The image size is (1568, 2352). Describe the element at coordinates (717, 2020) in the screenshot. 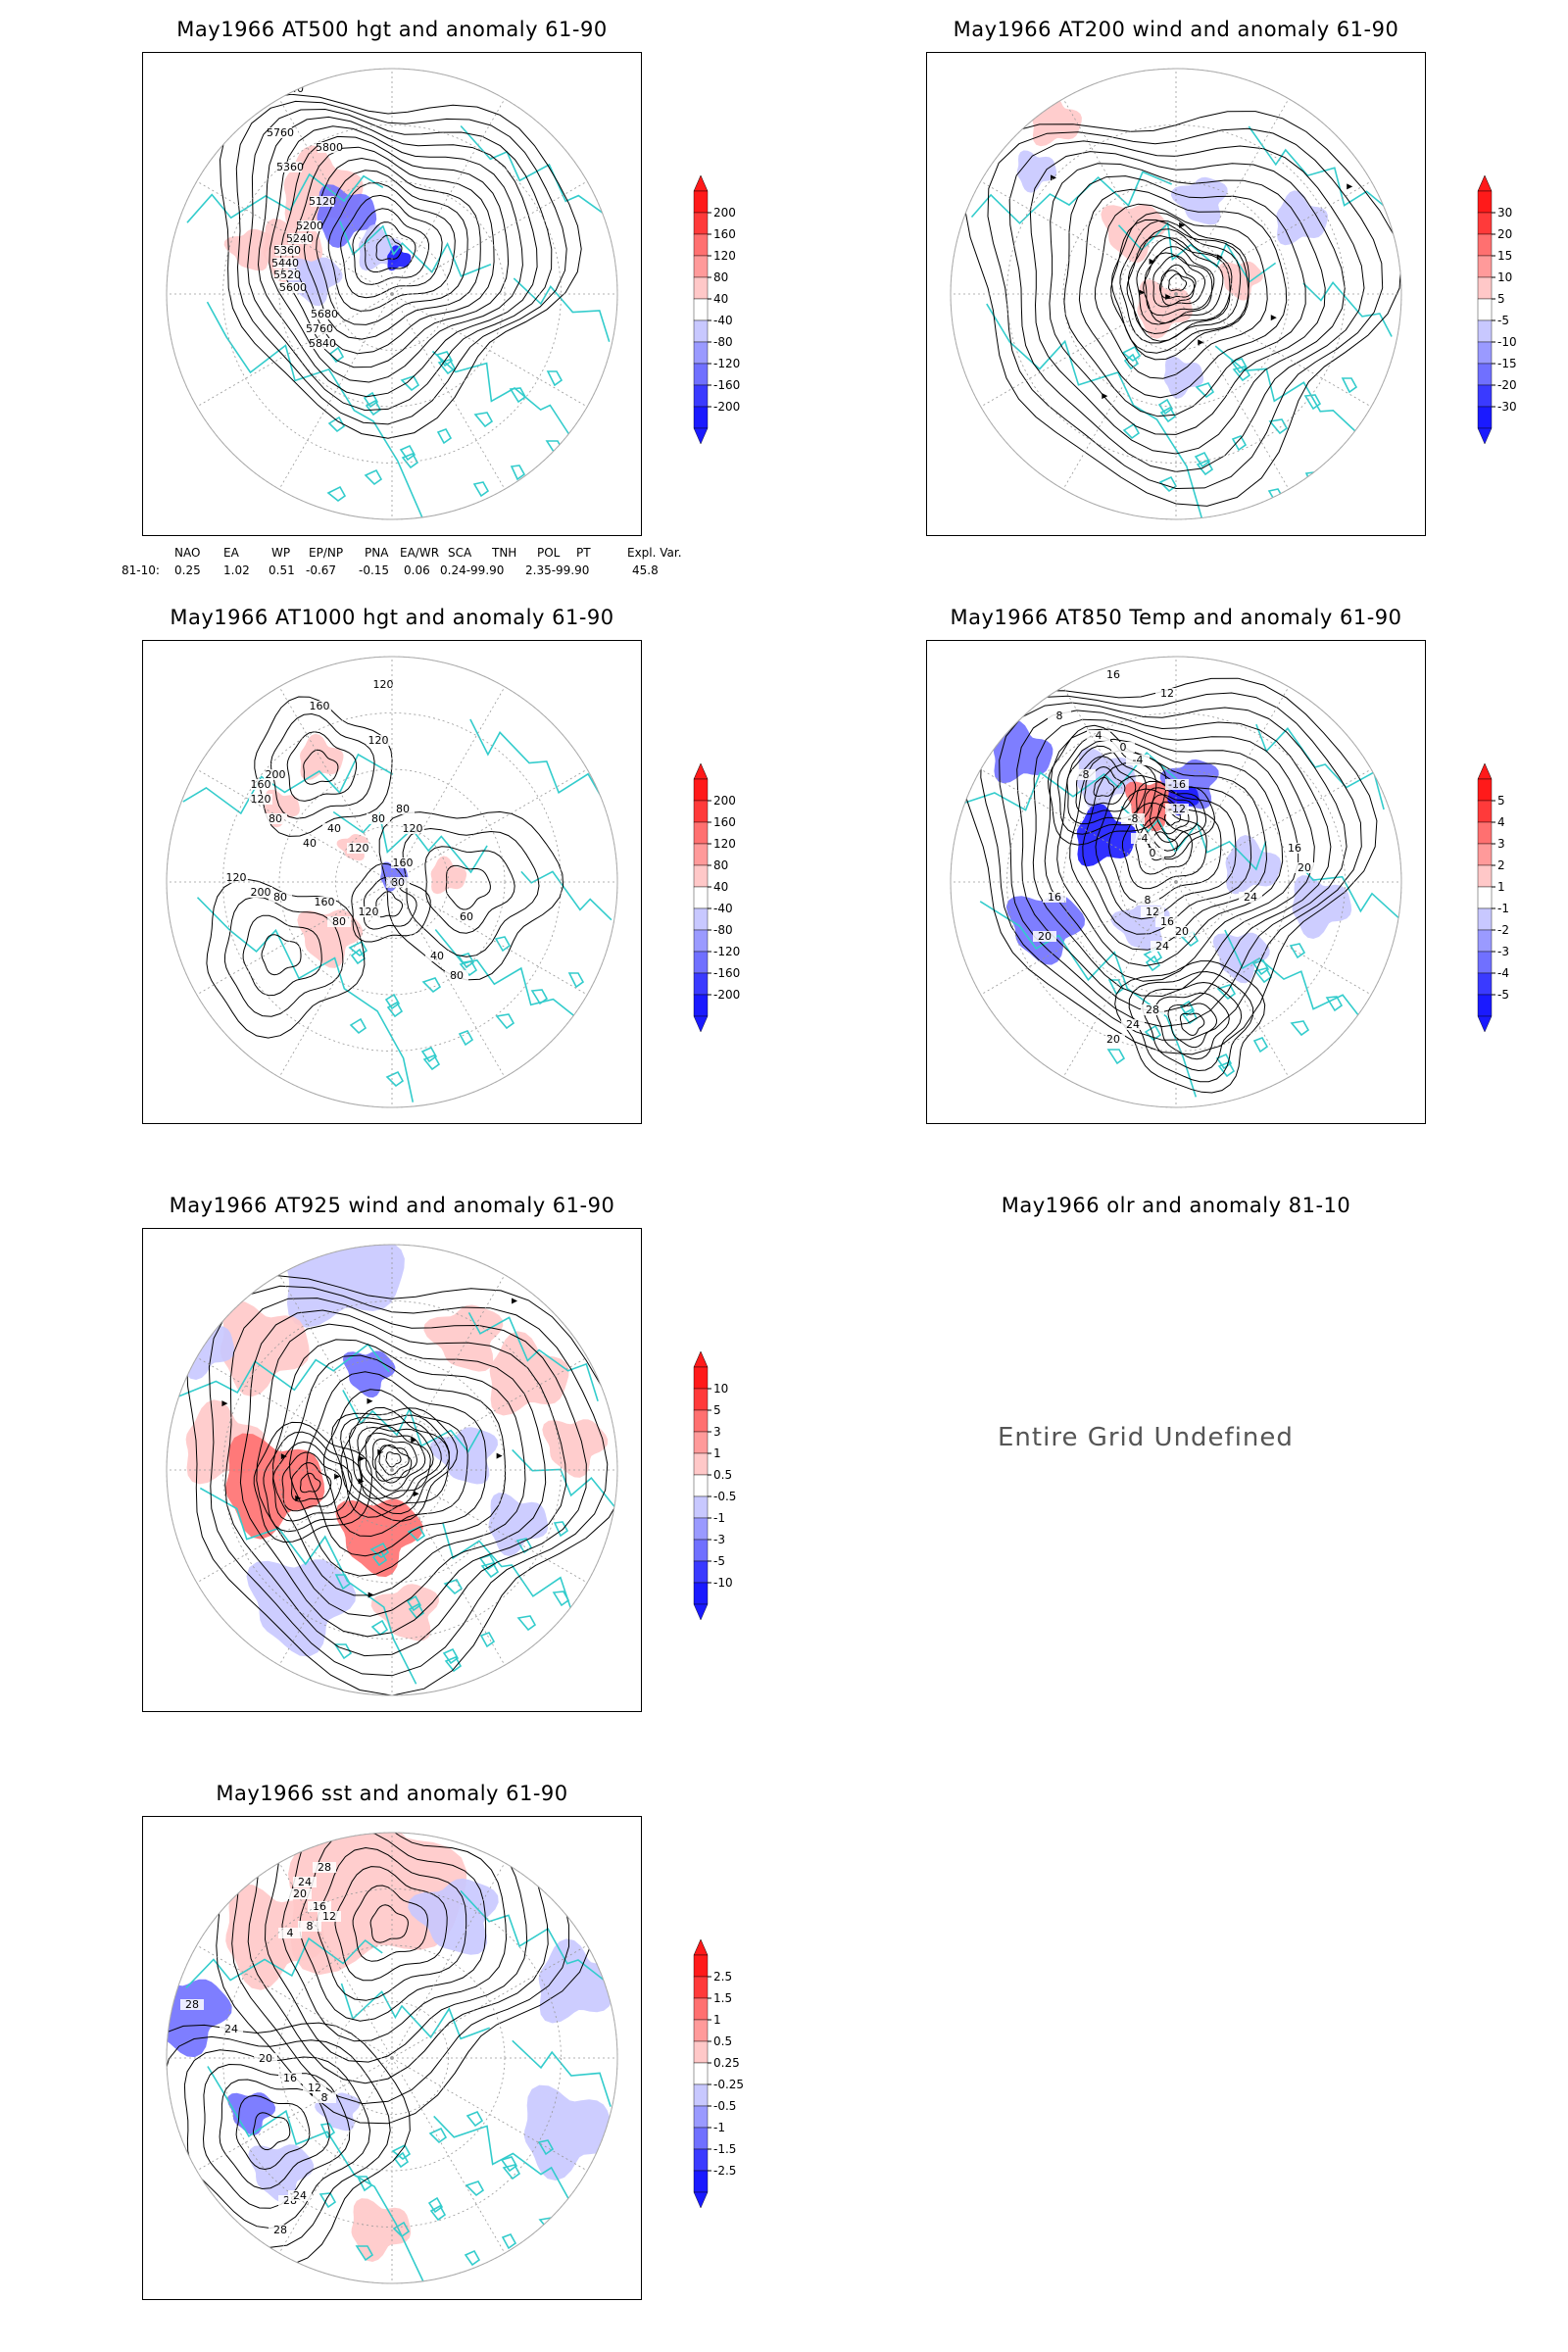

I see `colorbar-label: 1` at that location.